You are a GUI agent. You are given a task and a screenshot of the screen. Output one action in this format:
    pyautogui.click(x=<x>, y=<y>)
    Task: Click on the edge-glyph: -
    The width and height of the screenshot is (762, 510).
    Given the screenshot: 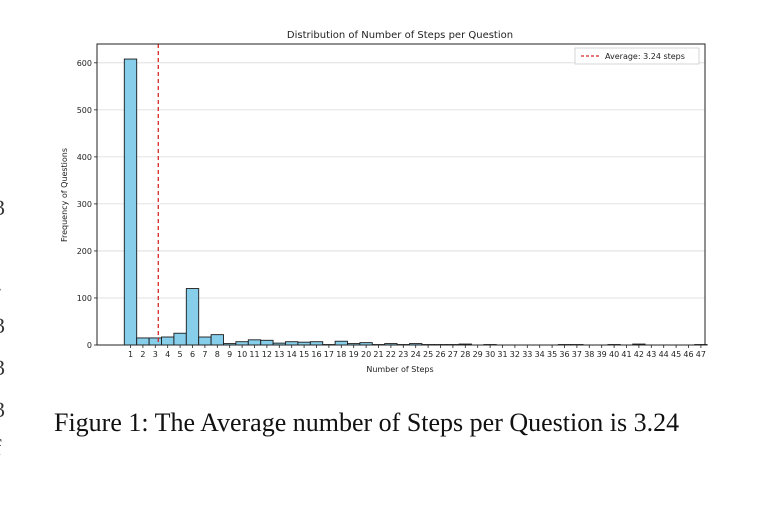 What is the action you would take?
    pyautogui.click(x=0, y=288)
    